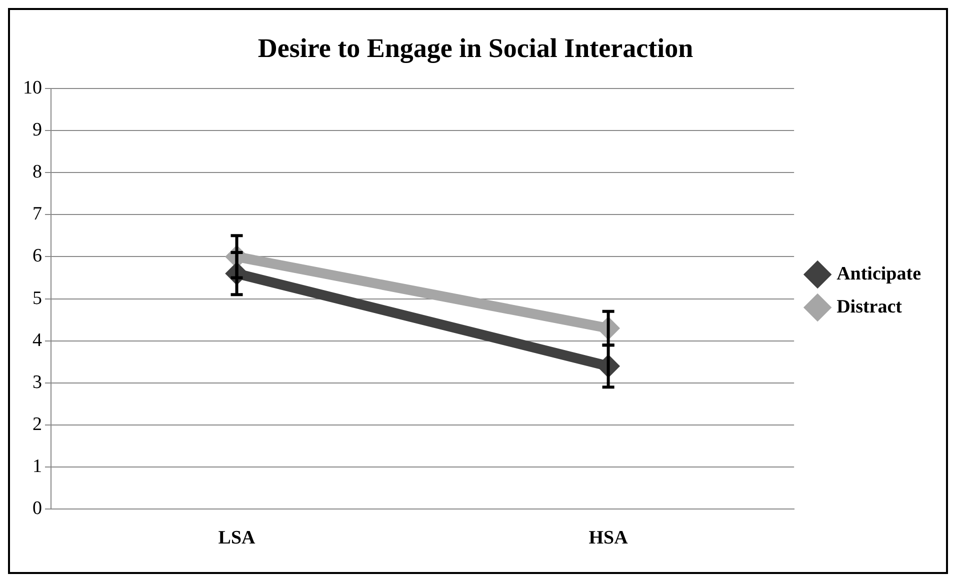 The height and width of the screenshot is (584, 958). I want to click on y-tick-label: 6, so click(37, 256).